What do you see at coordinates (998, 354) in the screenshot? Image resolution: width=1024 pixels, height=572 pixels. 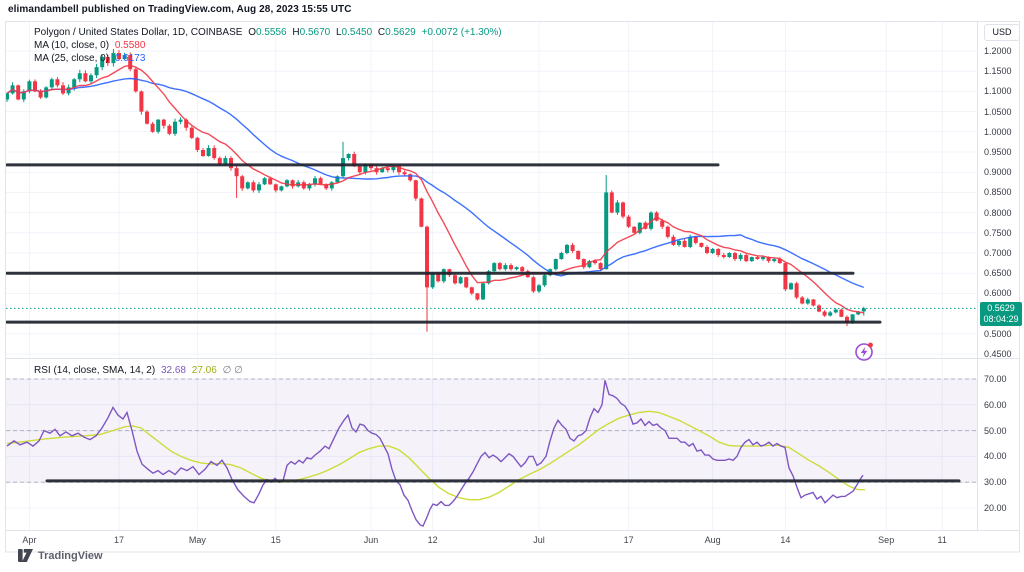 I see `price-tick-label: 0.4500` at bounding box center [998, 354].